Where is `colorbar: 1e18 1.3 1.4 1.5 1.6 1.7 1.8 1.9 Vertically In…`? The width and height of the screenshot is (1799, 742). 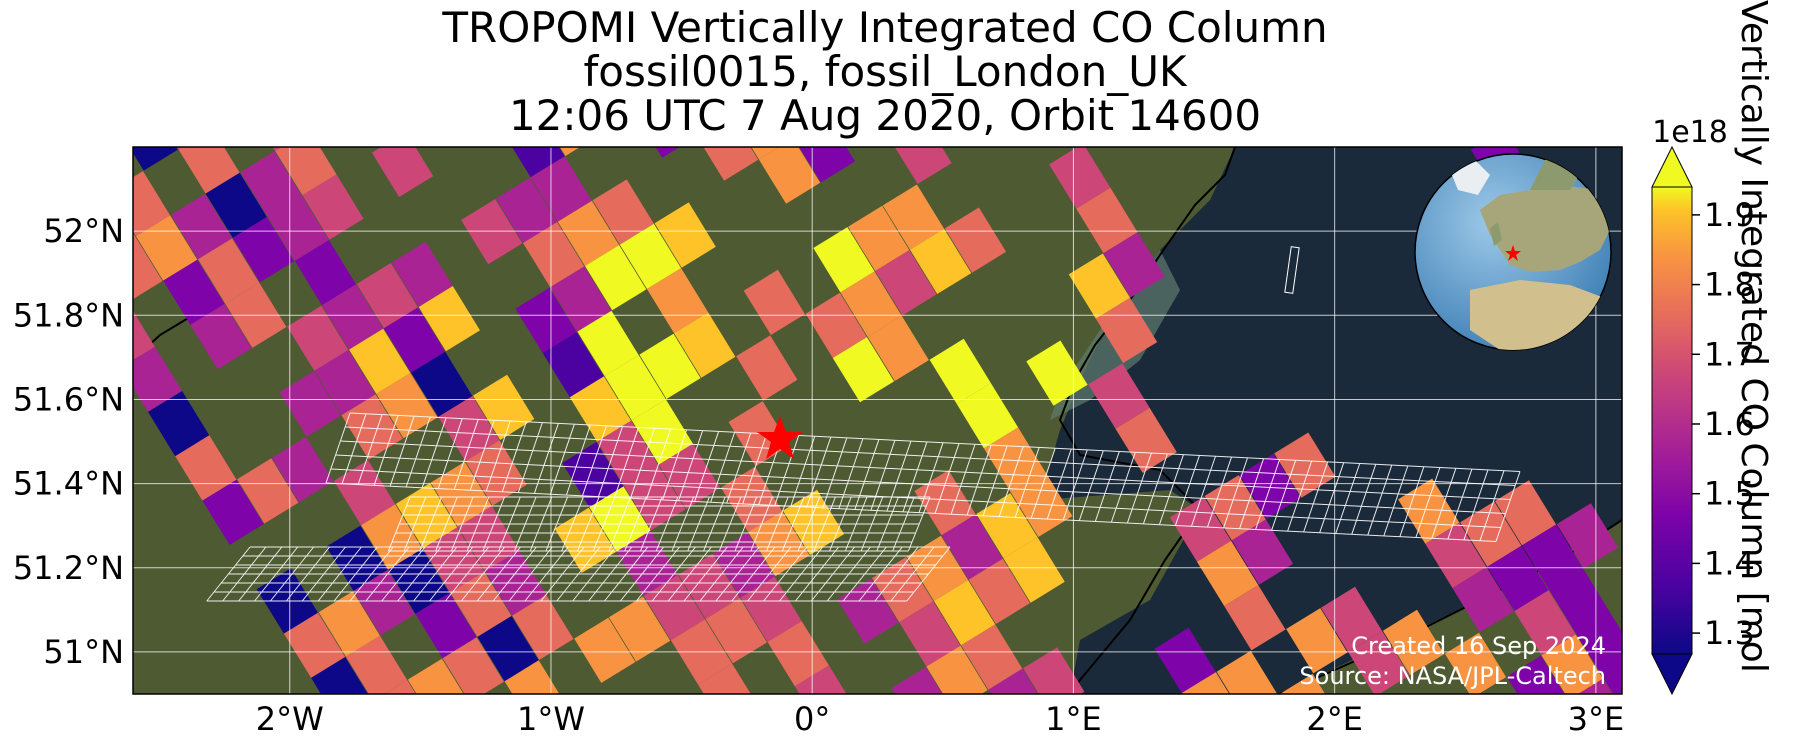
colorbar: 1e18 1.3 1.4 1.5 1.6 1.7 1.8 1.9 Vertically In… is located at coordinates (1712, 348).